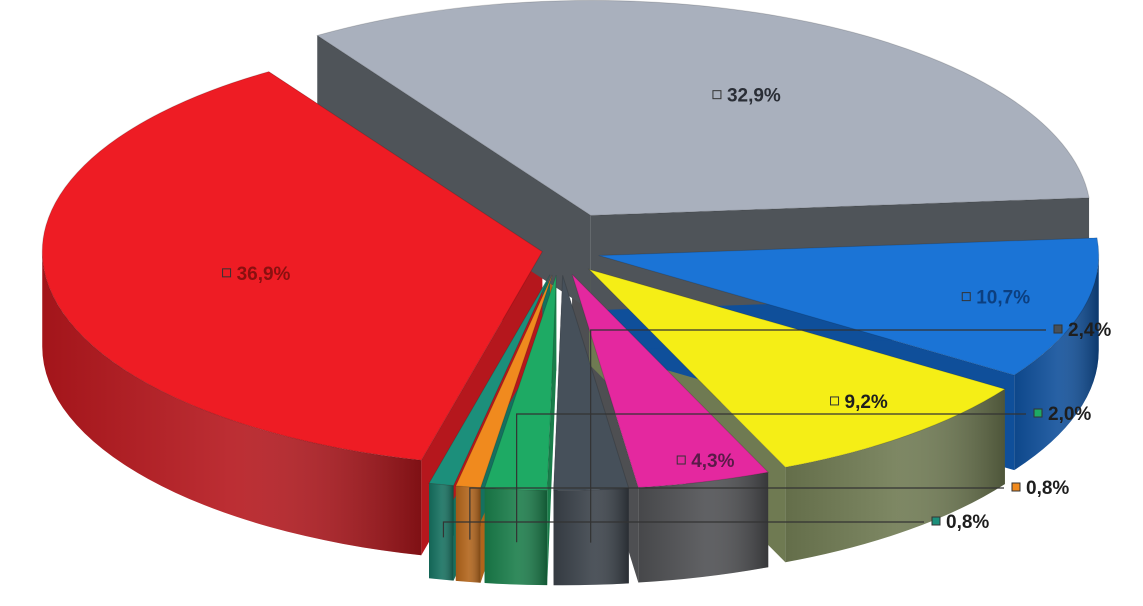 This screenshot has width=1143, height=606. Describe the element at coordinates (866, 402) in the screenshot. I see `slice-label: 9,2%` at that location.